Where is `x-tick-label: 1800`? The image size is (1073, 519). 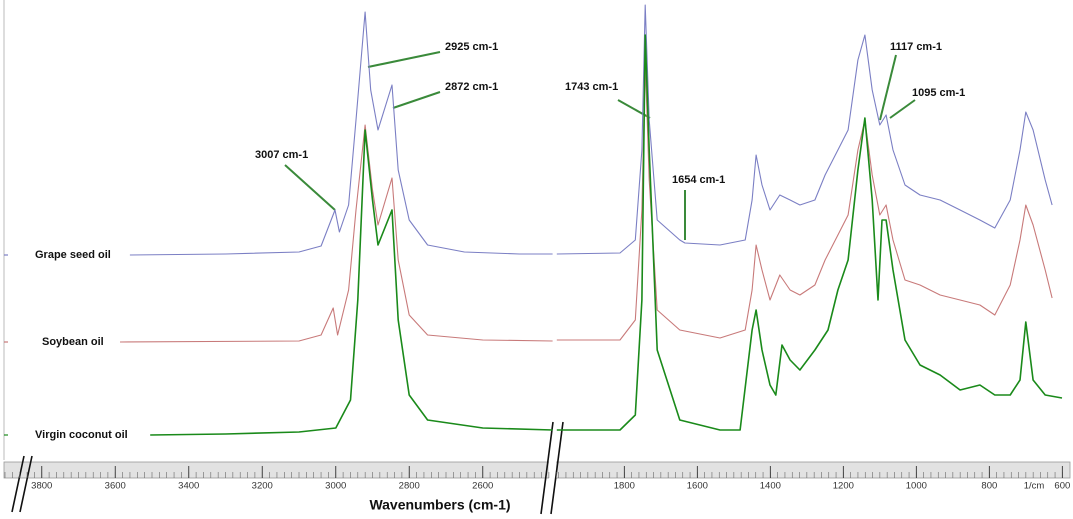
x-tick-label: 1800 is located at coordinates (624, 486).